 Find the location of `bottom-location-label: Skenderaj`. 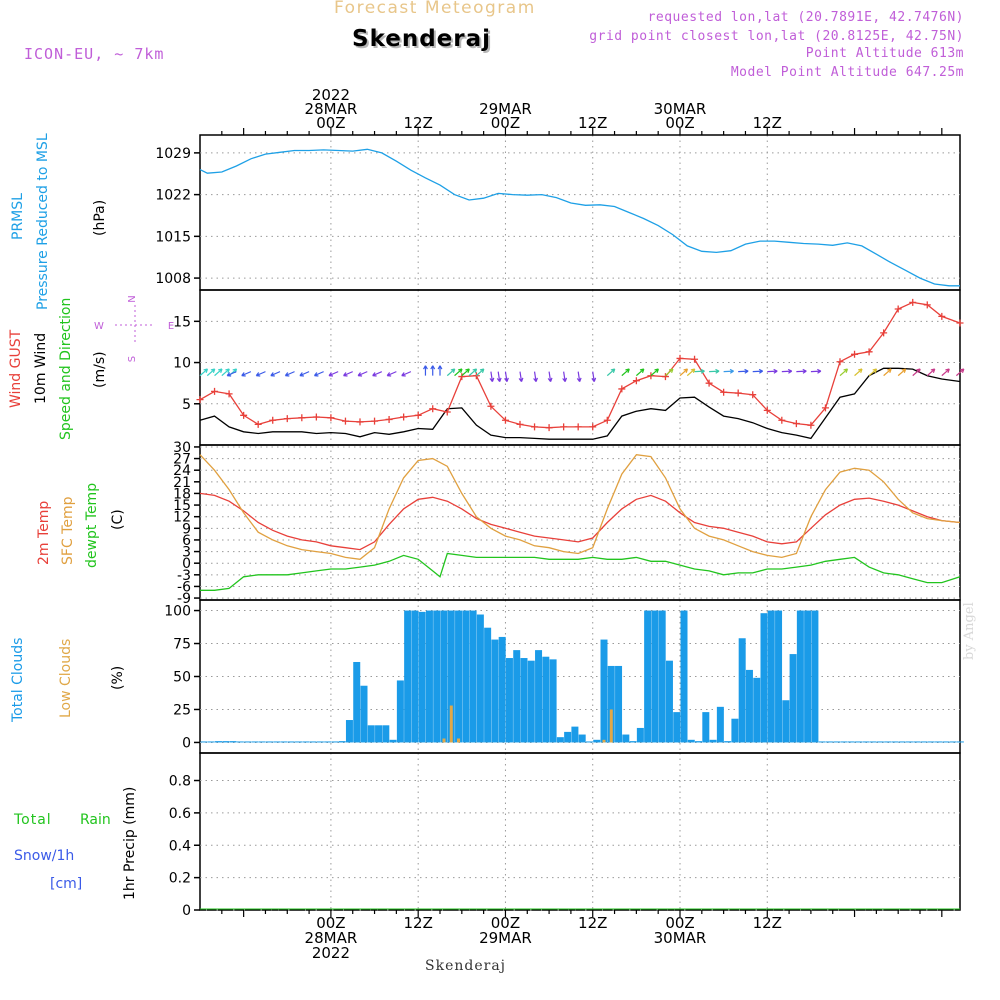

bottom-location-label: Skenderaj is located at coordinates (466, 966).